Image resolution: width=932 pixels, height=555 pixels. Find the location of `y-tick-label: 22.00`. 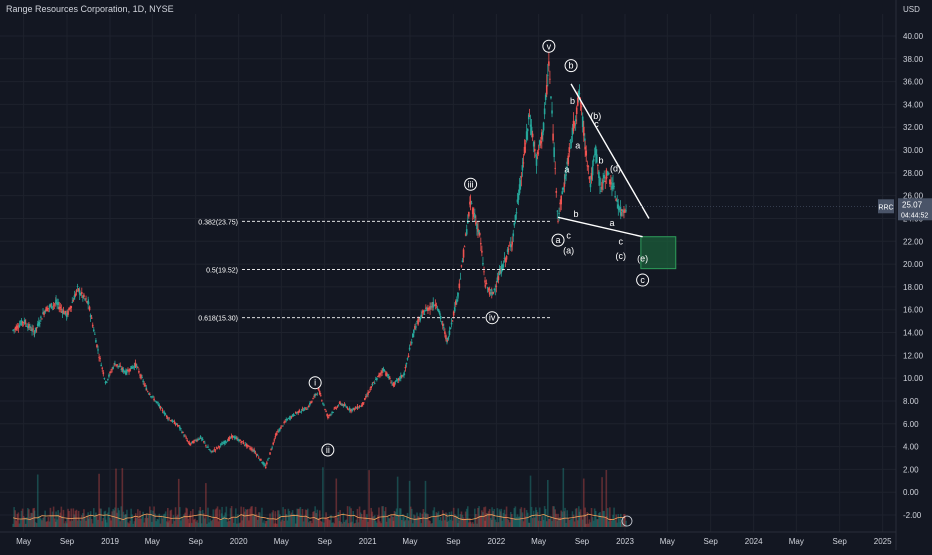

y-tick-label: 22.00 is located at coordinates (913, 241).